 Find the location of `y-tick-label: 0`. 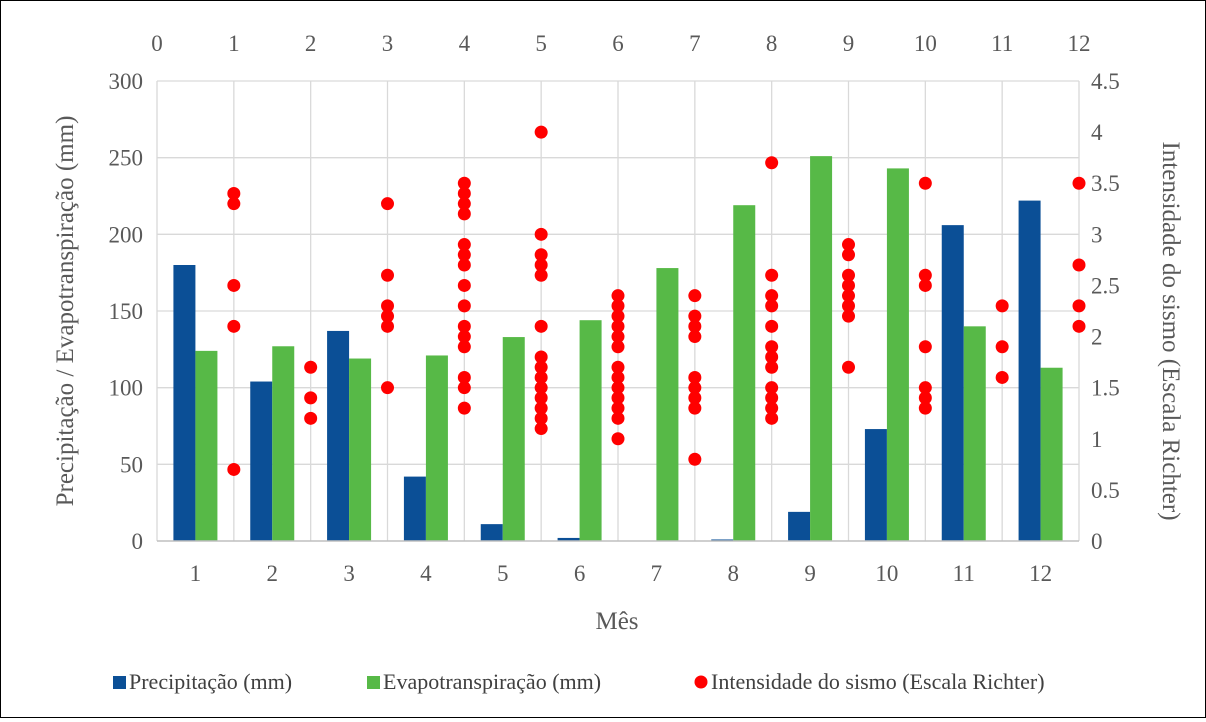

y-tick-label: 0 is located at coordinates (138, 541).